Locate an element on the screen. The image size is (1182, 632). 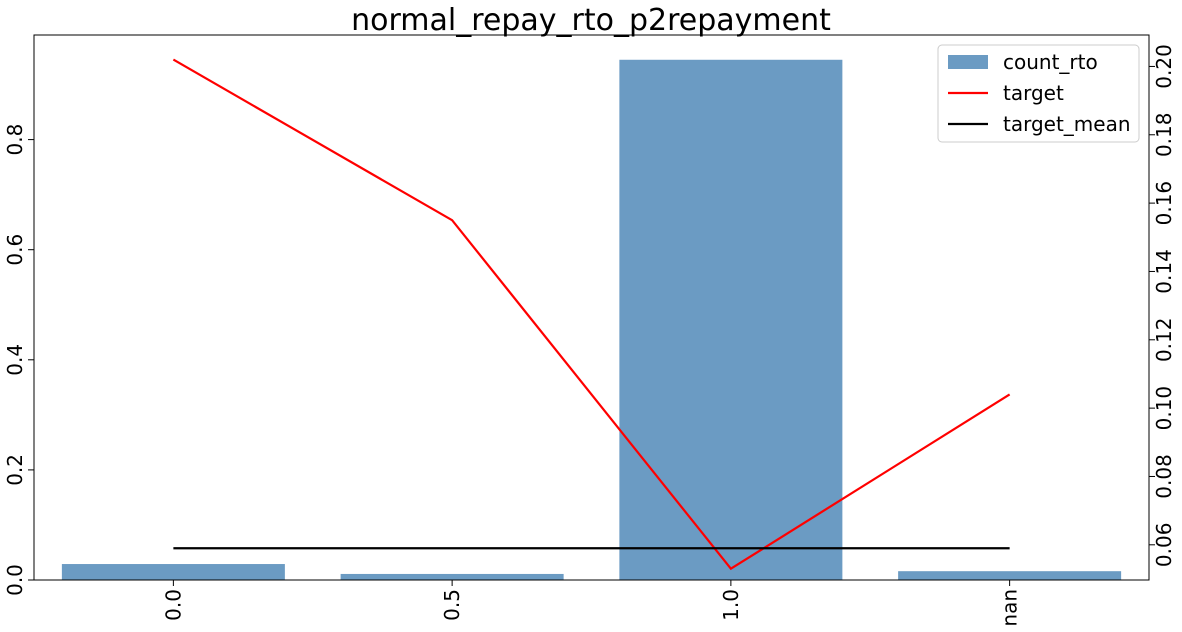
right-tick-label-3: 0.12 is located at coordinates (1164, 340).